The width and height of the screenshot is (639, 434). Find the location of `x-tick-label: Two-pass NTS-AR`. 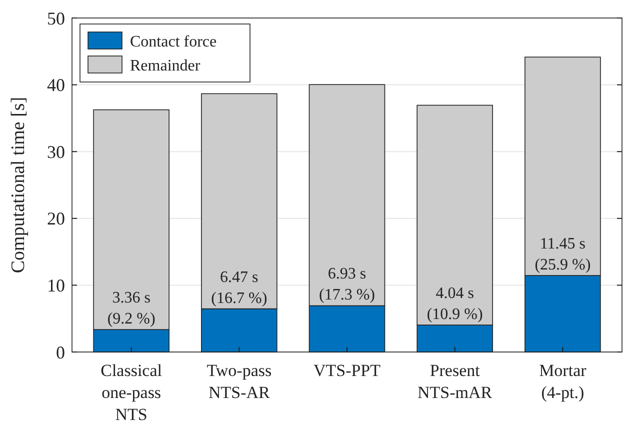

x-tick-label: Two-pass NTS-AR is located at coordinates (239, 381).